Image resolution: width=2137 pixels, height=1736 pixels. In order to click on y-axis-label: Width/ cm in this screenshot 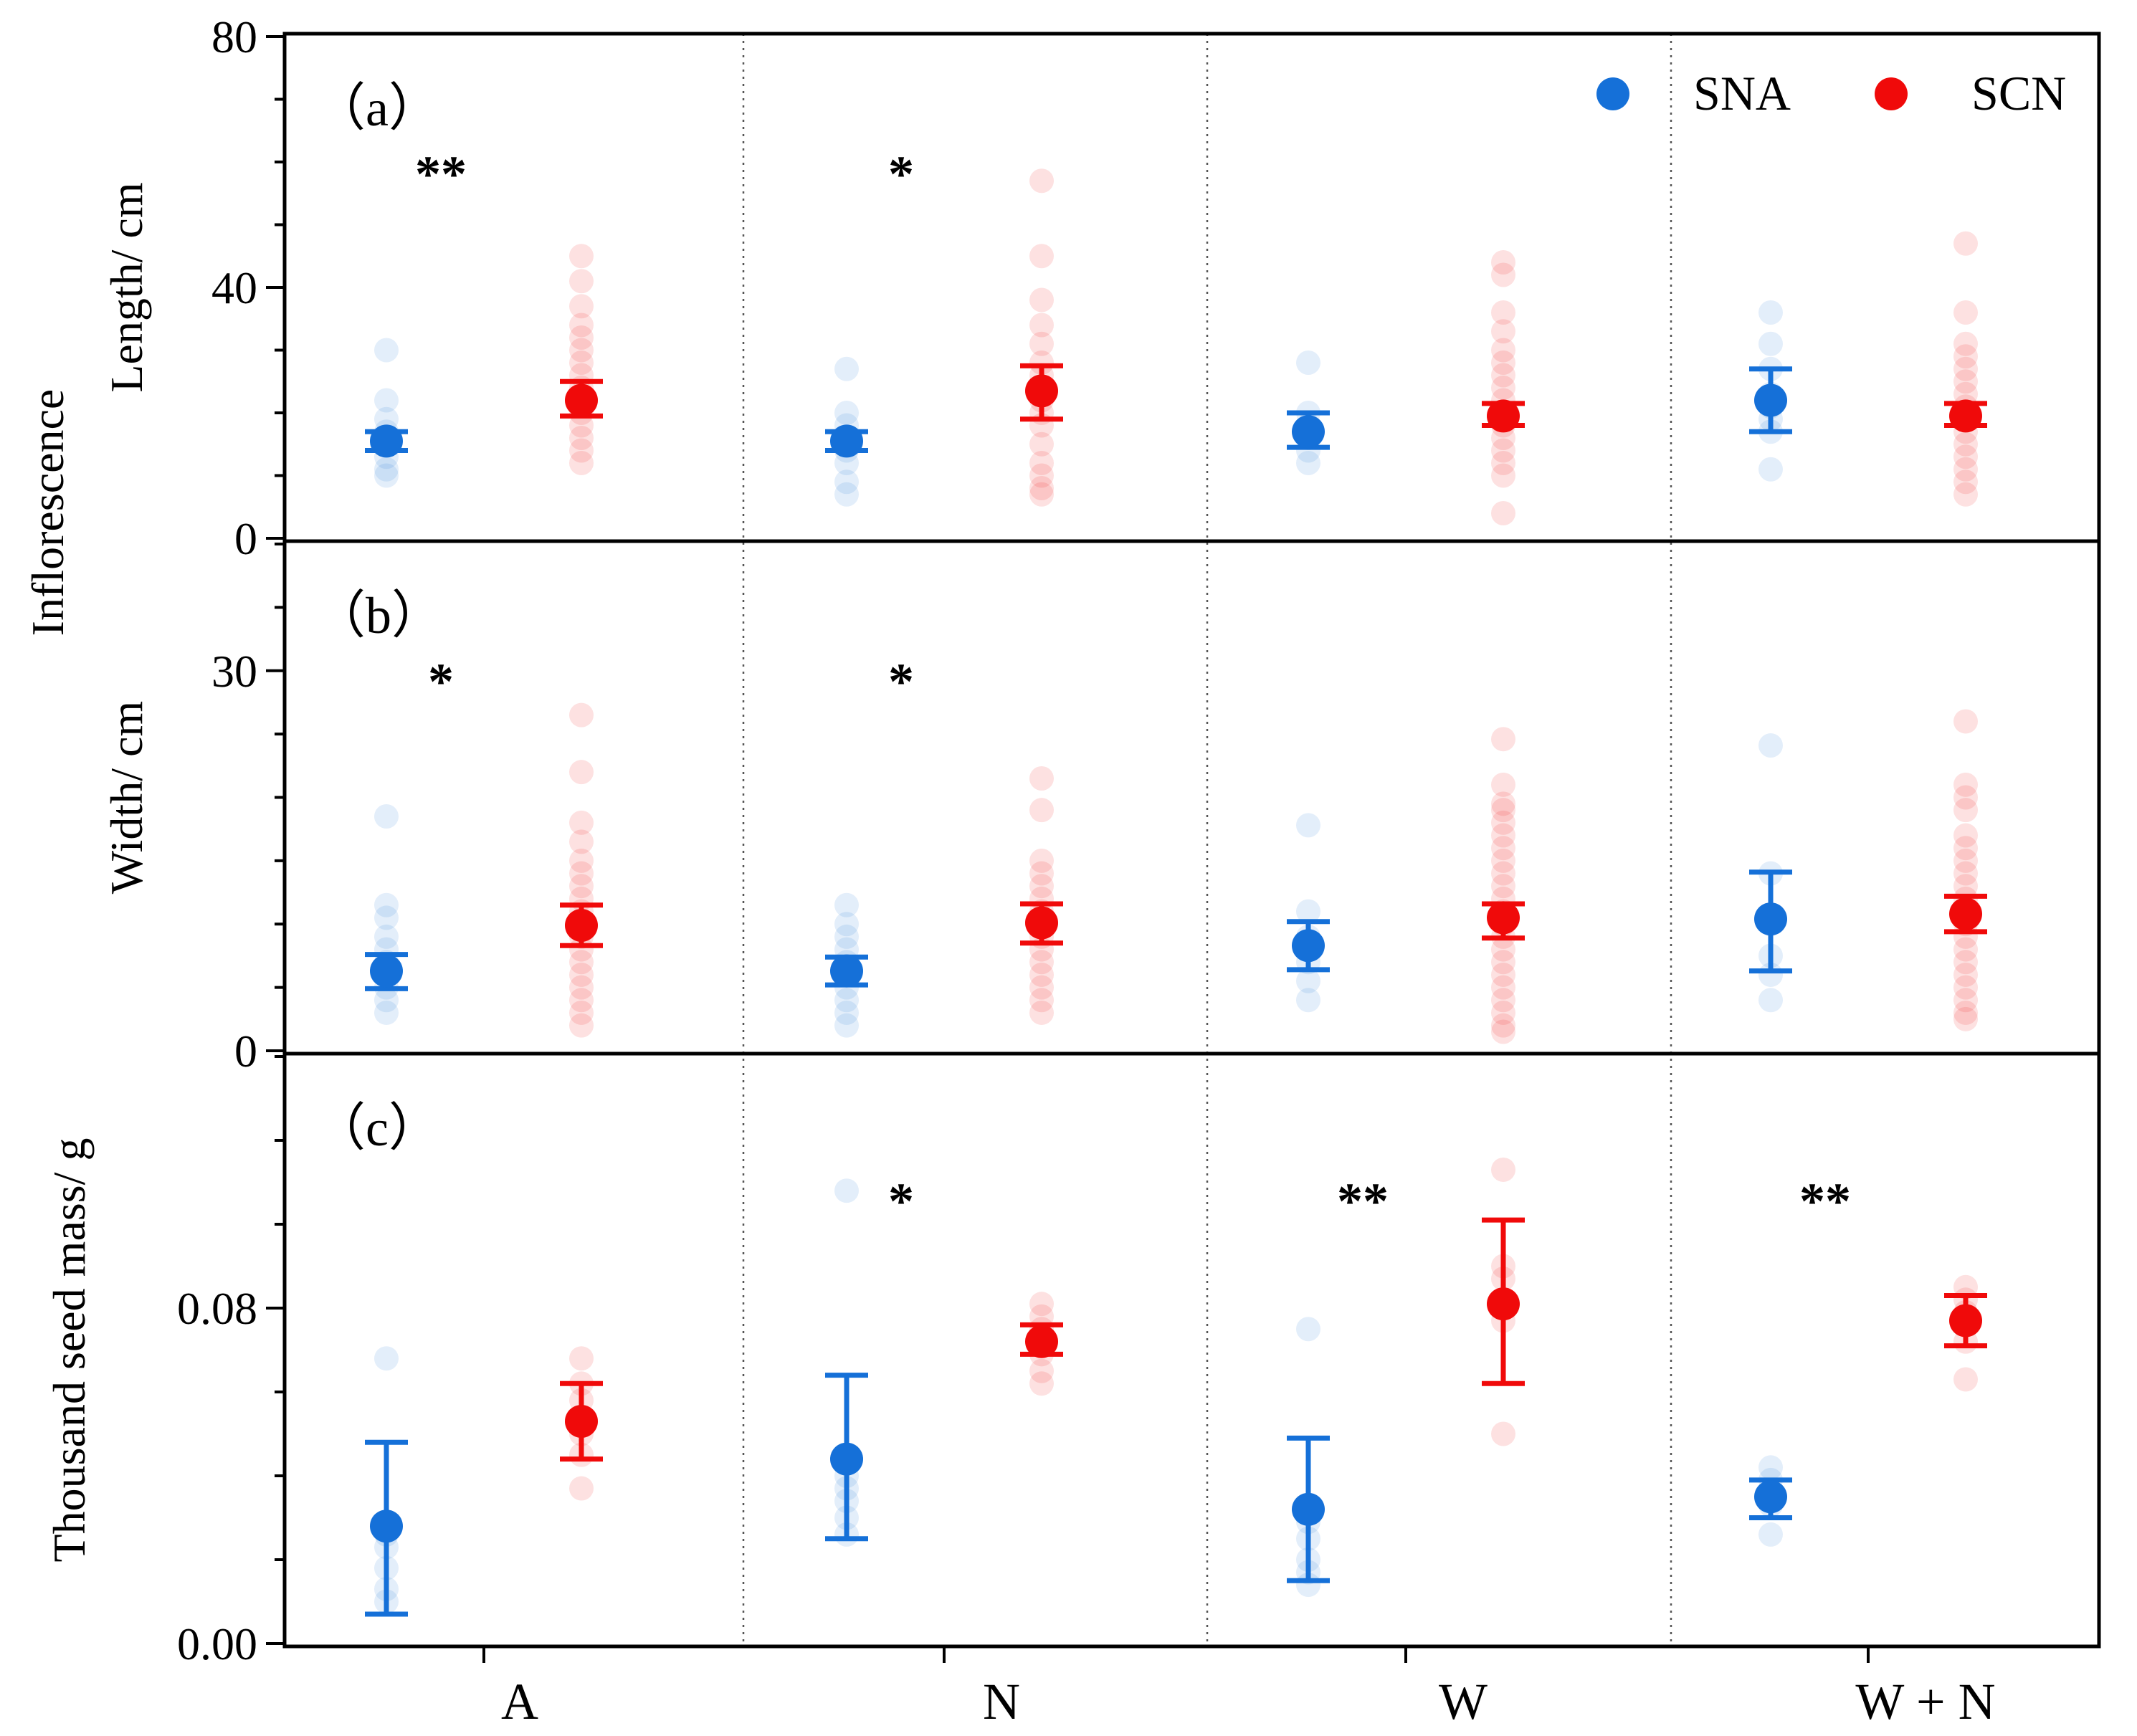, I will do `click(127, 797)`.